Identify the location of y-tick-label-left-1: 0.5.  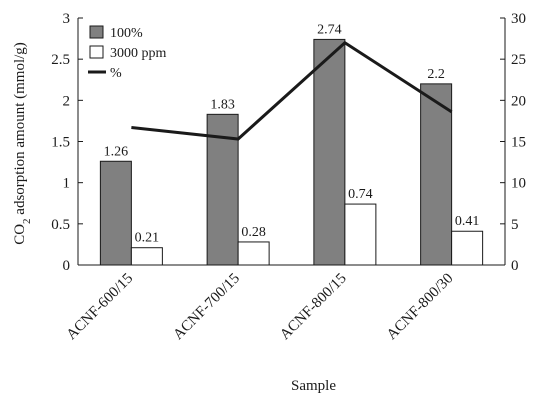
(60, 225).